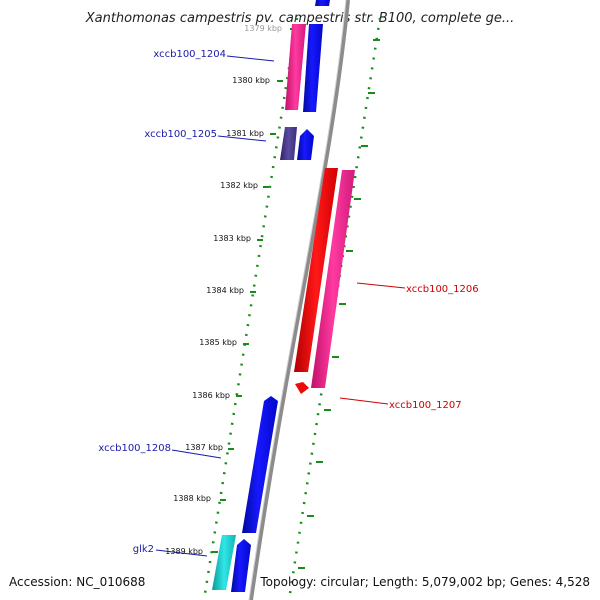 This screenshot has height=600, width=600. I want to click on accession-text: Accession: NC_010688, so click(77, 582).